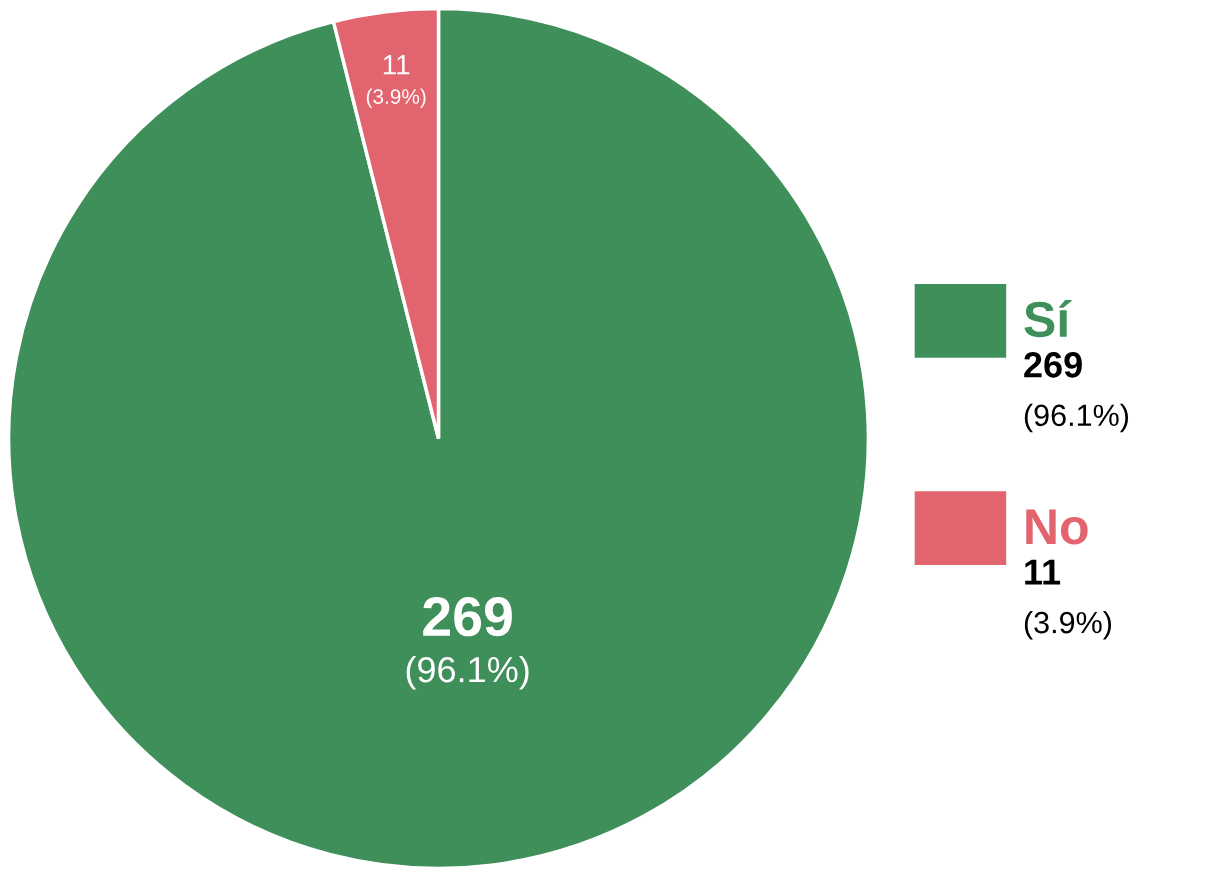 The image size is (1206, 877). Describe the element at coordinates (396, 82) in the screenshot. I see `data-label: 11 (3.9%)` at that location.